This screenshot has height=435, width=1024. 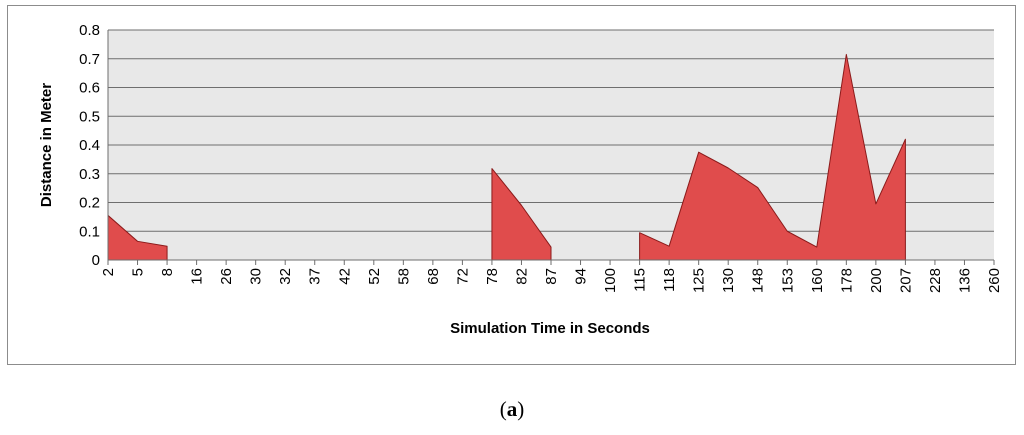 What do you see at coordinates (699, 280) in the screenshot?
I see `x-tick-label: 125` at bounding box center [699, 280].